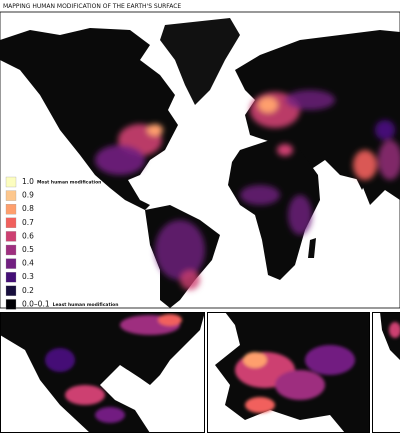 The width and height of the screenshot is (400, 433). What do you see at coordinates (28, 181) in the screenshot?
I see `legend-label: 1.0` at bounding box center [28, 181].